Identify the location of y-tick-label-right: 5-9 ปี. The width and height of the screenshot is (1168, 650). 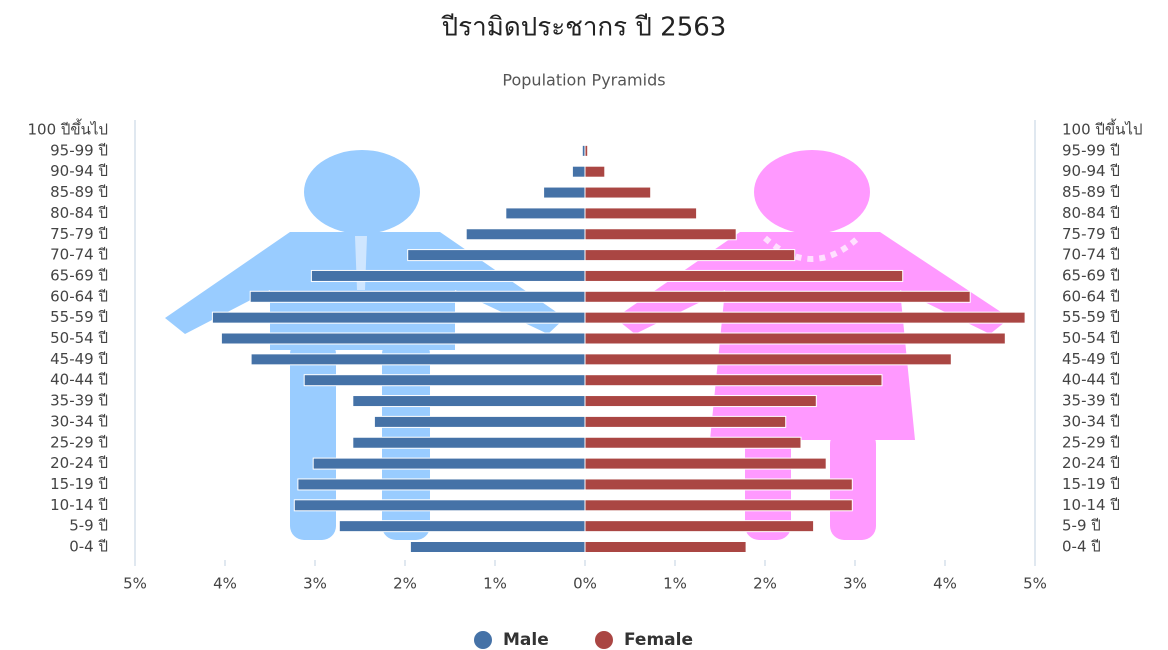
(1081, 526).